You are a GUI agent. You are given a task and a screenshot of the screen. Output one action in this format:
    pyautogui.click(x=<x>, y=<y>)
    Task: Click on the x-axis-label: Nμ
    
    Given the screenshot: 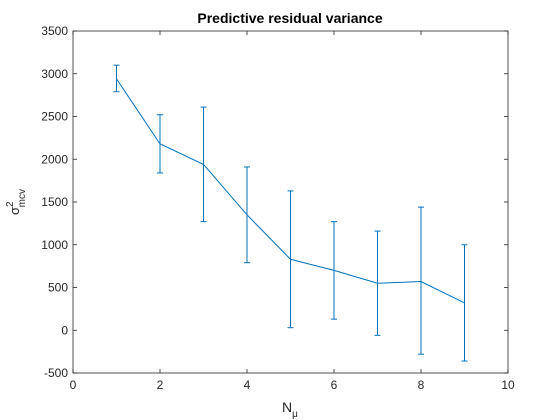 What is the action you would take?
    pyautogui.click(x=290, y=409)
    